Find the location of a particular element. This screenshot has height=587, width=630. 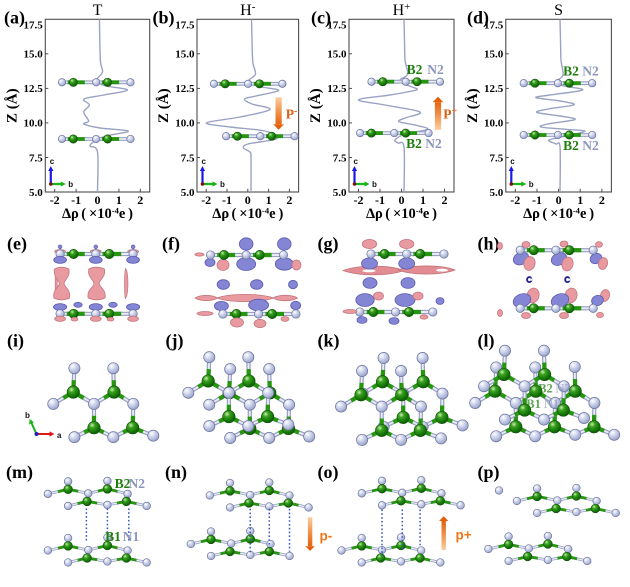

svg-text: (p) is located at coordinates (489, 472).